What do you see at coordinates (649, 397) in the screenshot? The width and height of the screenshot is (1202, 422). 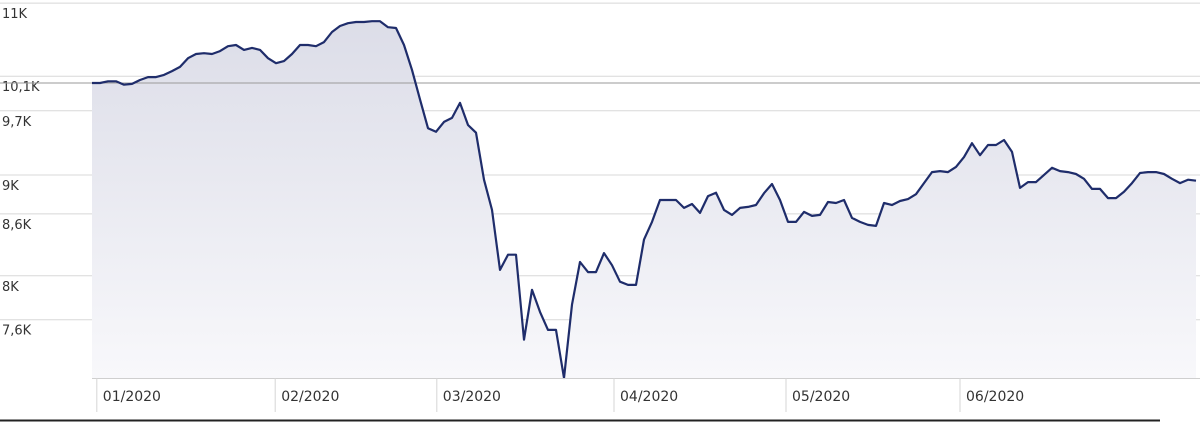 I see `x-tick-label: 04/2020` at bounding box center [649, 397].